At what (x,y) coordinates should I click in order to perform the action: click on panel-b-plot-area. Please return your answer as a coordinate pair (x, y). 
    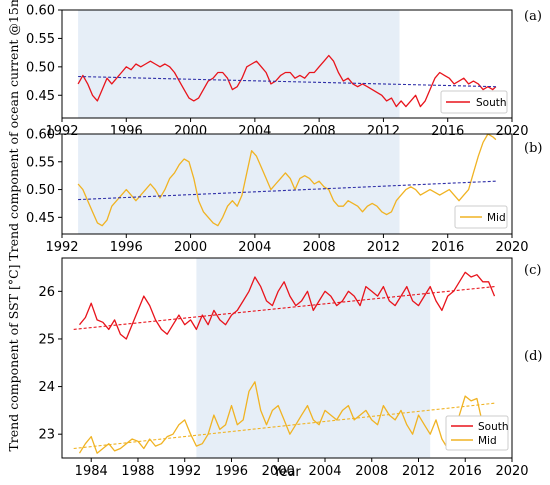
    Looking at the image, I should click on (287, 180).